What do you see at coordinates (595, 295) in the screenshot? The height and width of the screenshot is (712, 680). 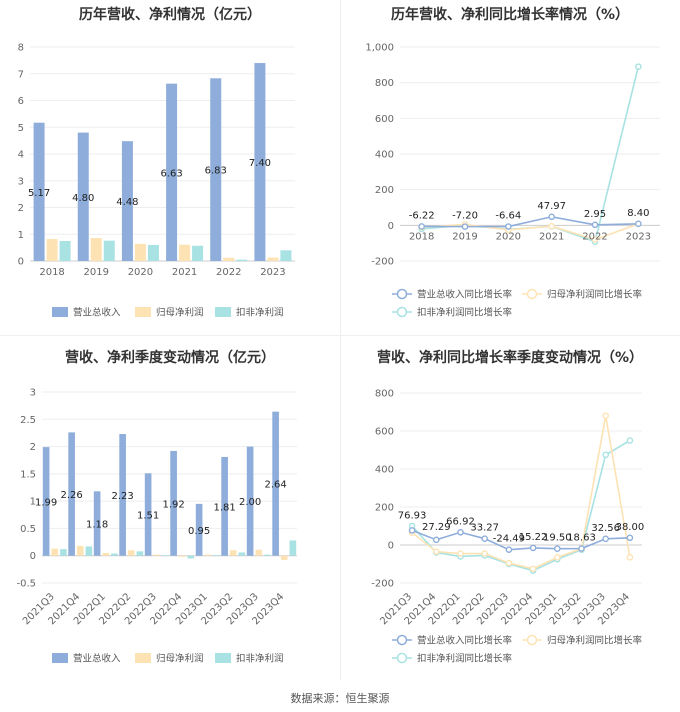 I see `legend-label: 归母净利润同比增长率` at bounding box center [595, 295].